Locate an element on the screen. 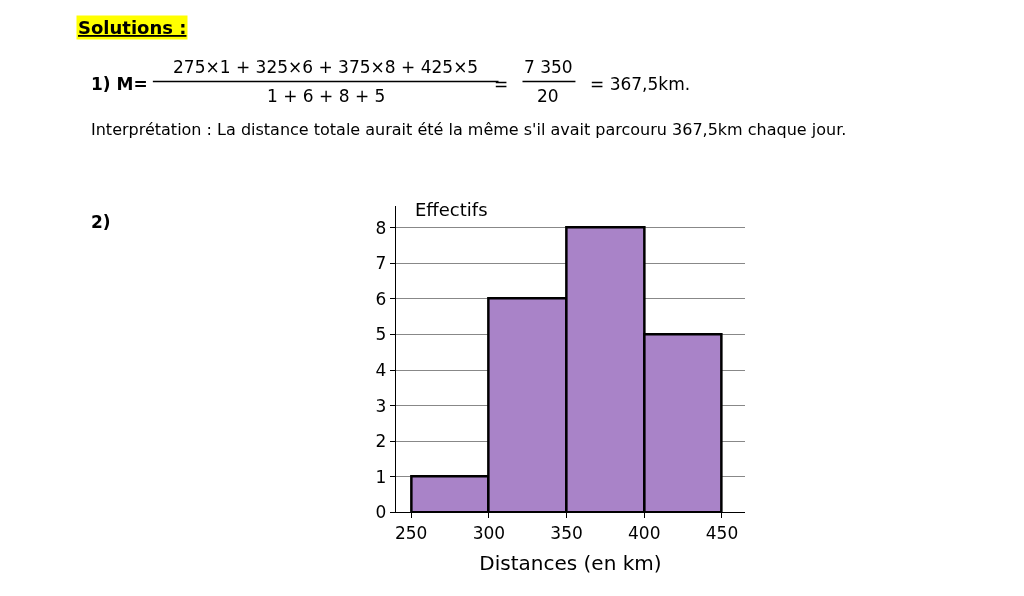 This screenshot has width=1024, height=596. text: 1) M= is located at coordinates (119, 84).